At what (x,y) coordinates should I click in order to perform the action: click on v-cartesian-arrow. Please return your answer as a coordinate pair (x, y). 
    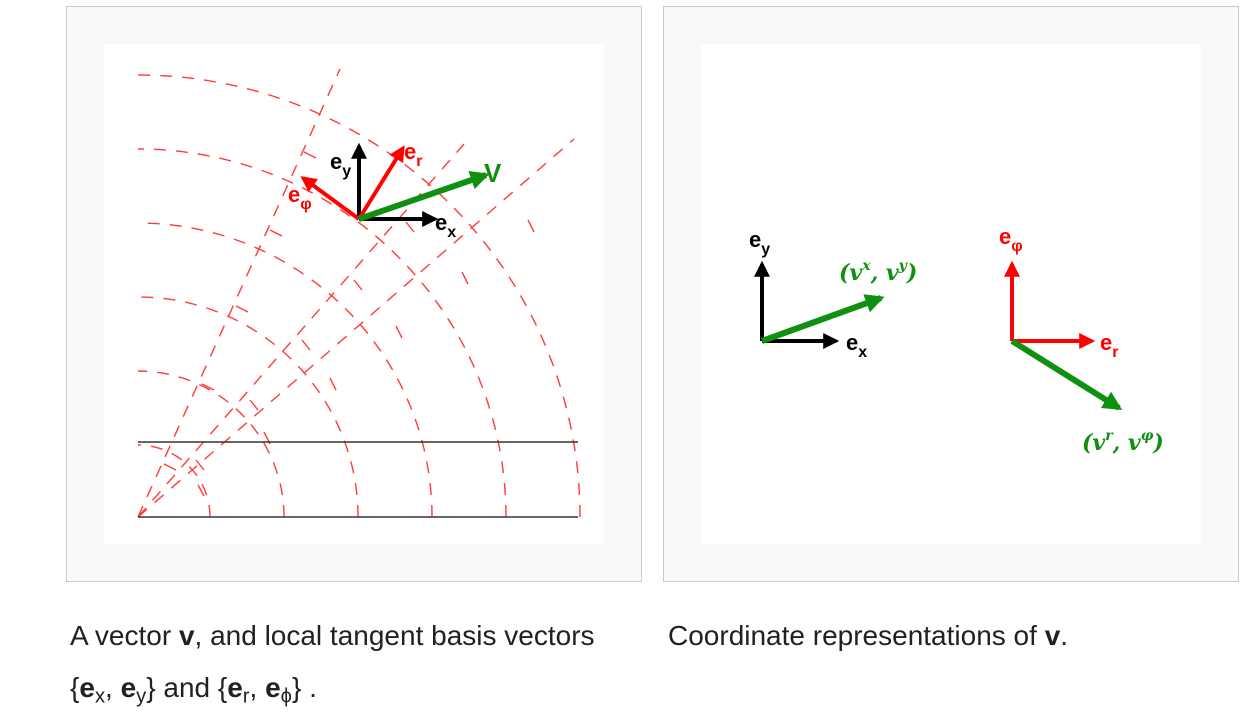
    Looking at the image, I should click on (822, 319).